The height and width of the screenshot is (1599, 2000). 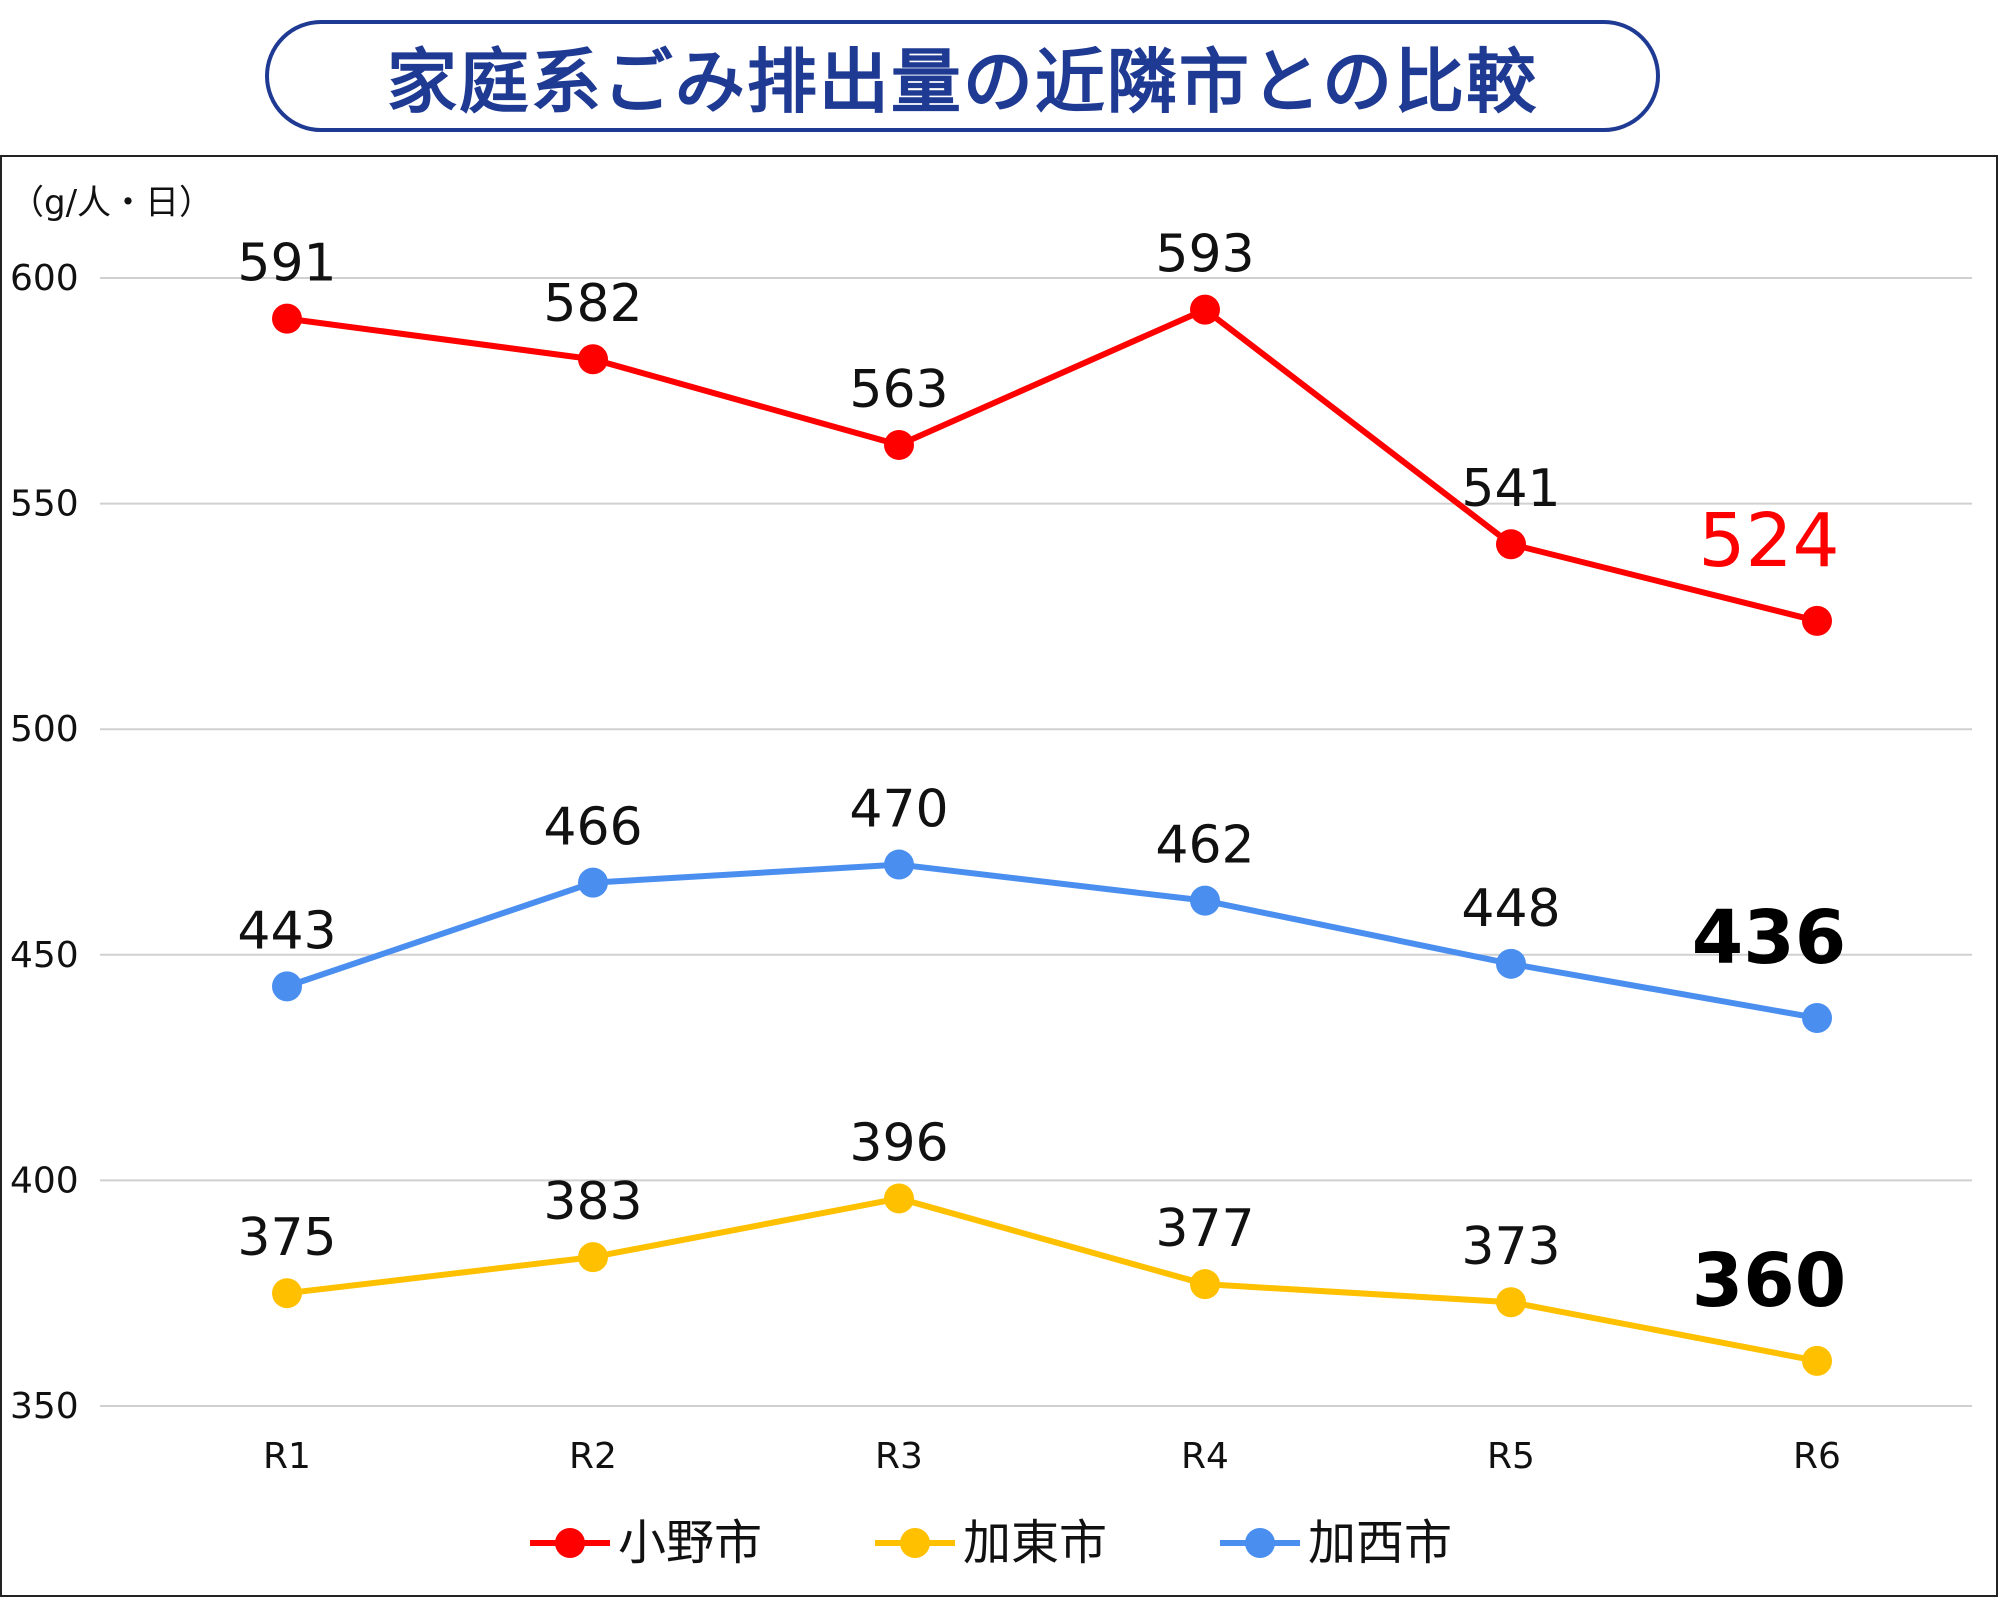 I want to click on y-tick-label: 550, so click(x=44, y=504).